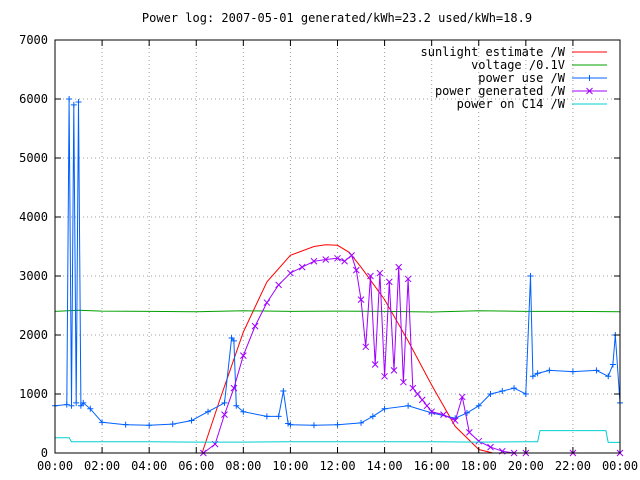  What do you see at coordinates (33, 158) in the screenshot?
I see `y-tick-label: 5000` at bounding box center [33, 158].